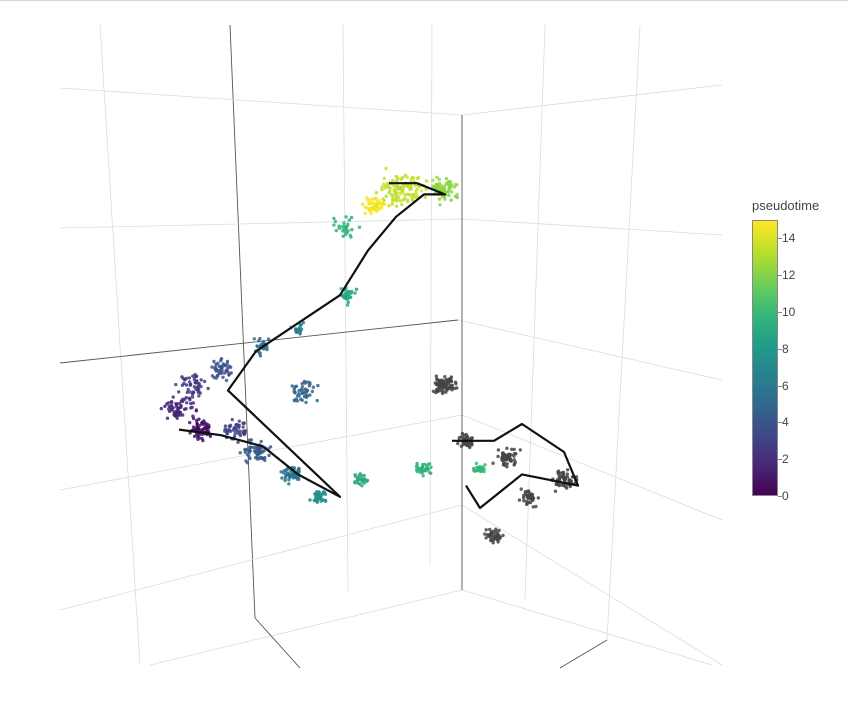 This screenshot has width=848, height=707. What do you see at coordinates (789, 238) in the screenshot?
I see `colorbar-tick-label: 14` at bounding box center [789, 238].